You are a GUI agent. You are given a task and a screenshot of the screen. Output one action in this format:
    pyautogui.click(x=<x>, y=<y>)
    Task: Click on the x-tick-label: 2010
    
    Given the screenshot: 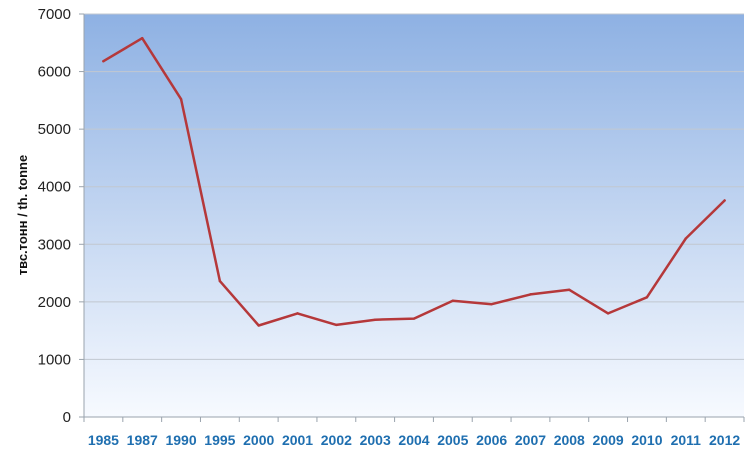 What is the action you would take?
    pyautogui.click(x=646, y=440)
    